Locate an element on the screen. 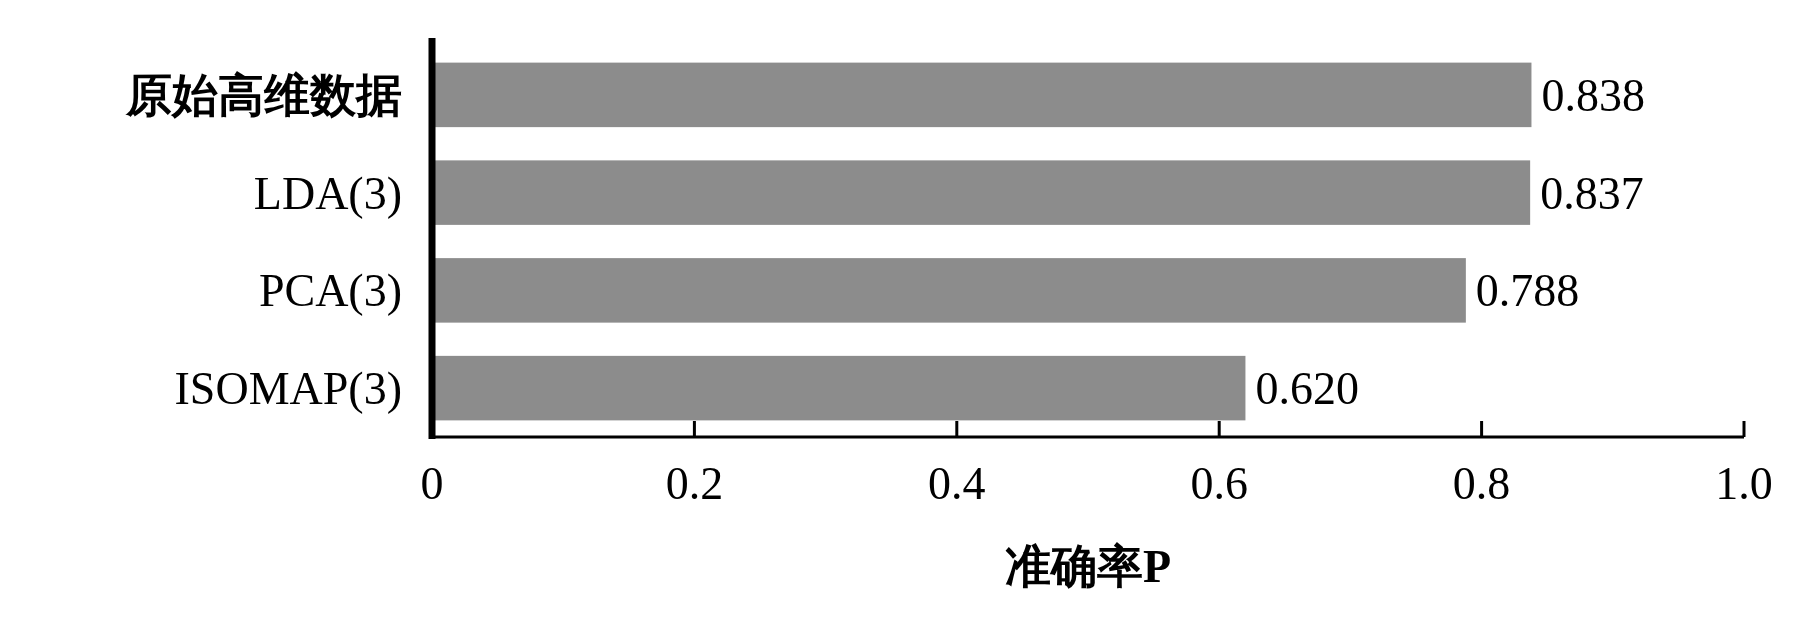  x-tick-label: 0.4 is located at coordinates (957, 483).